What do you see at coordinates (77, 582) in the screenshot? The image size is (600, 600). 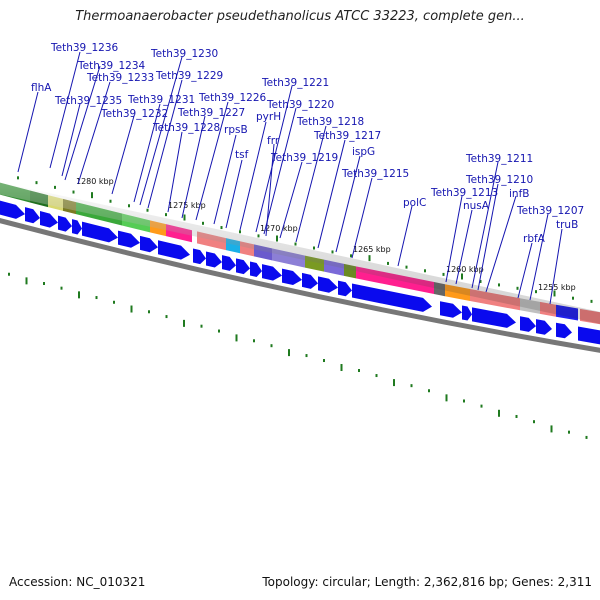 I see `accession-label: Accession: NC_010321` at bounding box center [77, 582].